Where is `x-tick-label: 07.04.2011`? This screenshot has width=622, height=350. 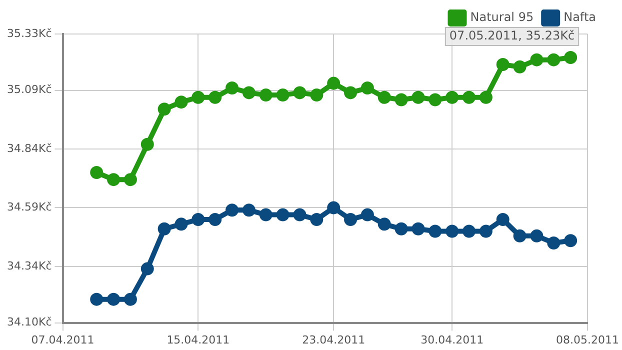
x-tick-label: 07.04.2011 is located at coordinates (62, 339).